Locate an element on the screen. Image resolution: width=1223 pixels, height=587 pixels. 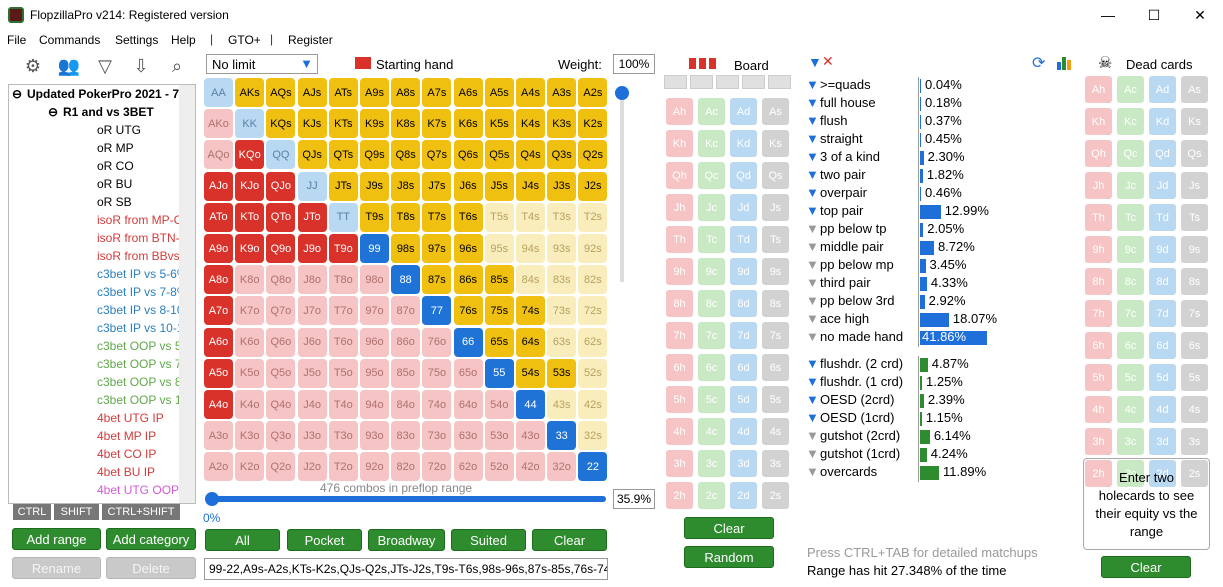
hand-cell: 42s is located at coordinates (593, 404).